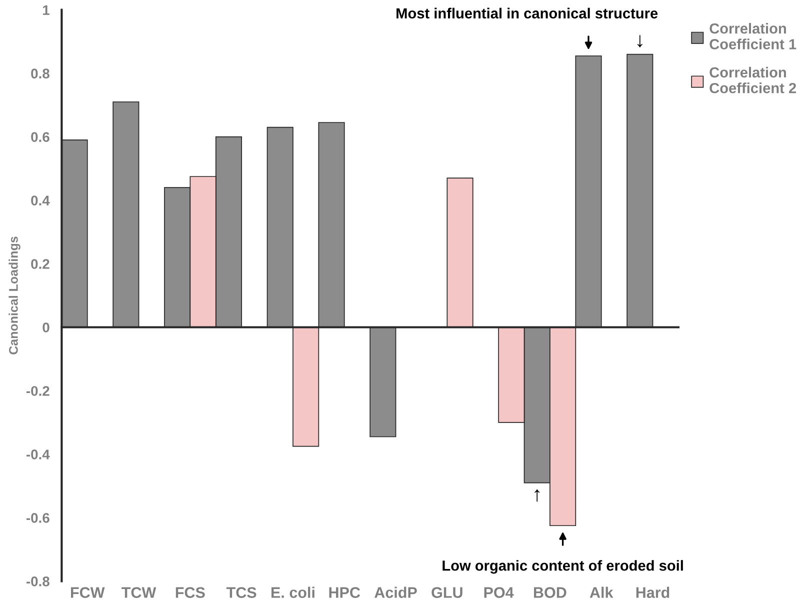 Image resolution: width=801 pixels, height=615 pixels. Describe the element at coordinates (40, 264) in the screenshot. I see `y-tick-label: 0.2` at that location.